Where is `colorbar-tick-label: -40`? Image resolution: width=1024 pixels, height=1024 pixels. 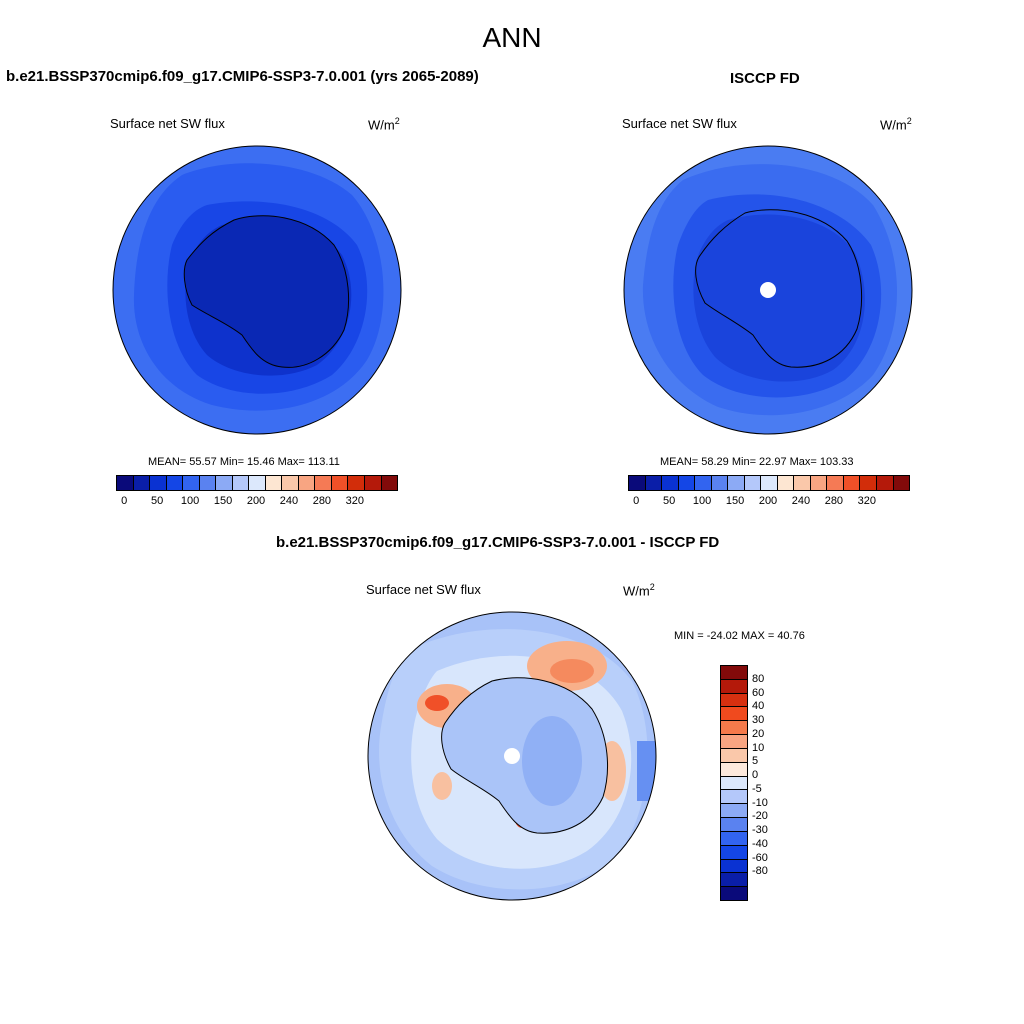
colorbar-tick-label: -40 is located at coordinates (760, 843).